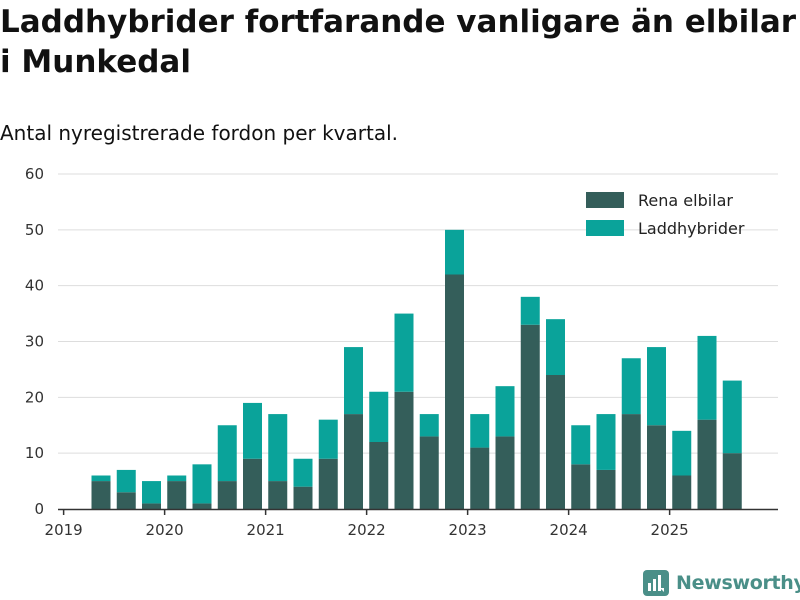 The width and height of the screenshot is (800, 600). I want to click on y-tick-label: 40, so click(34, 286).